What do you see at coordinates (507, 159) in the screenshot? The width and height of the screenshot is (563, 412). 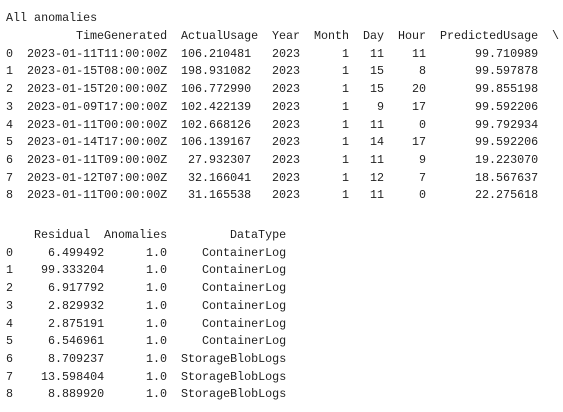 I see `cell-value: 19.223070` at bounding box center [507, 159].